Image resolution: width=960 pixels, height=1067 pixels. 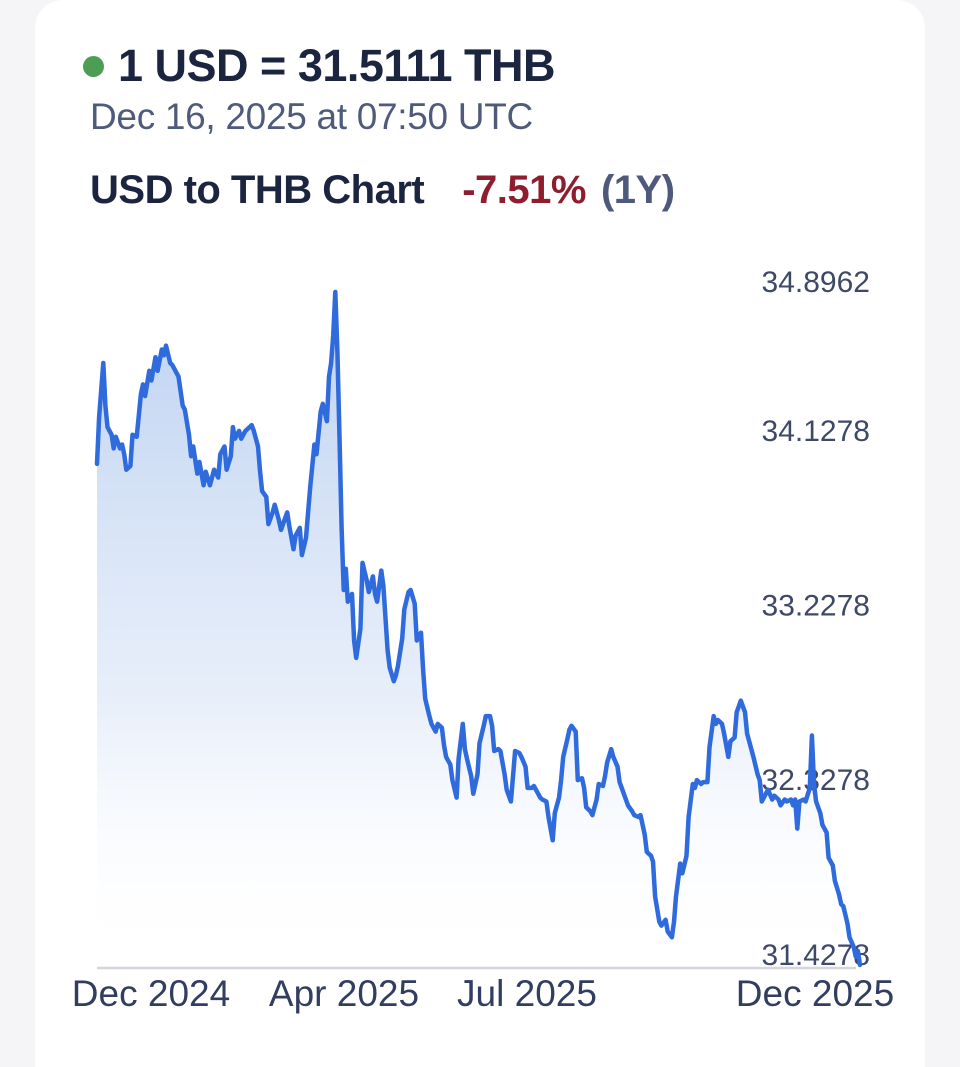 I want to click on rate-timestamp: Dec 16, 2025 at 07:50 UTC, so click(x=311, y=116).